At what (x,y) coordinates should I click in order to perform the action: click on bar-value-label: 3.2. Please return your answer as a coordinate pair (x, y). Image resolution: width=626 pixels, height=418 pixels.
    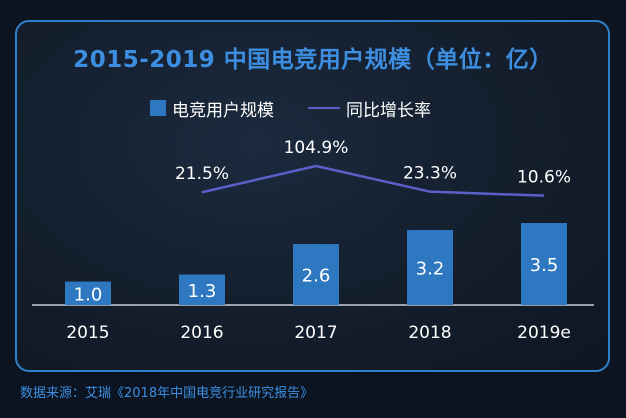
    Looking at the image, I should click on (430, 269).